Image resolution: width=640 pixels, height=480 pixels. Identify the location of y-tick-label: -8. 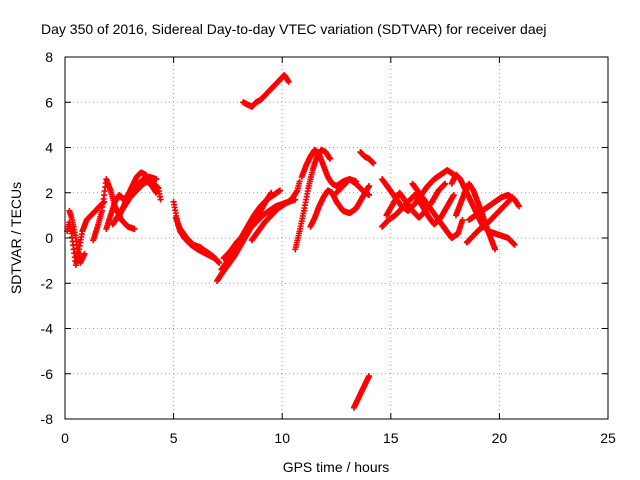
(47, 419).